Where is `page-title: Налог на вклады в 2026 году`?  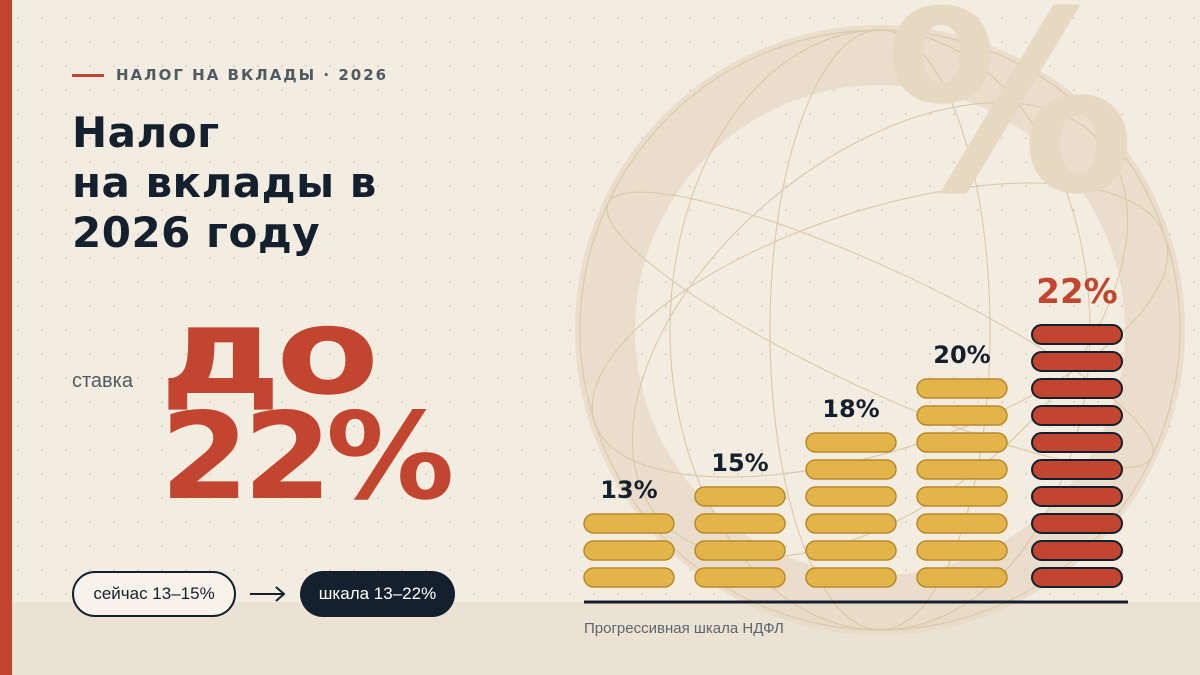
page-title: Налог на вклады в 2026 году is located at coordinates (224, 183).